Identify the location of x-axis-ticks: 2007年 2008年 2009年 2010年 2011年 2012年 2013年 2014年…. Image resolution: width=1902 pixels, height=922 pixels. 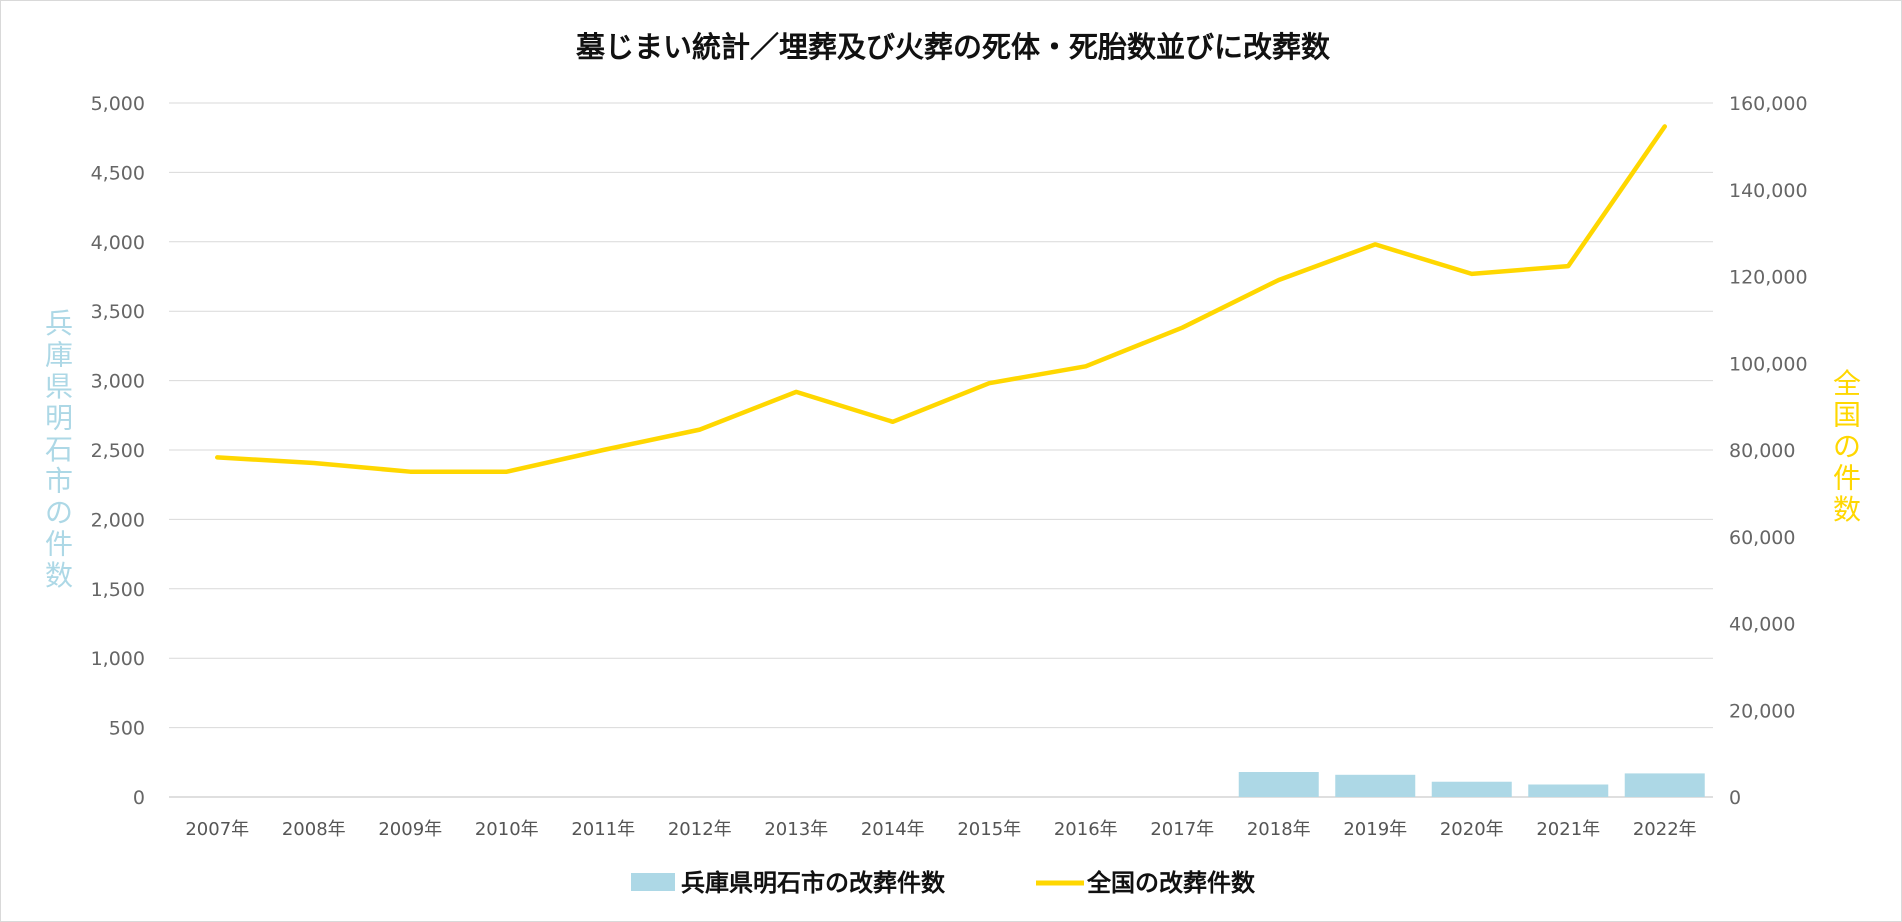
(940, 829).